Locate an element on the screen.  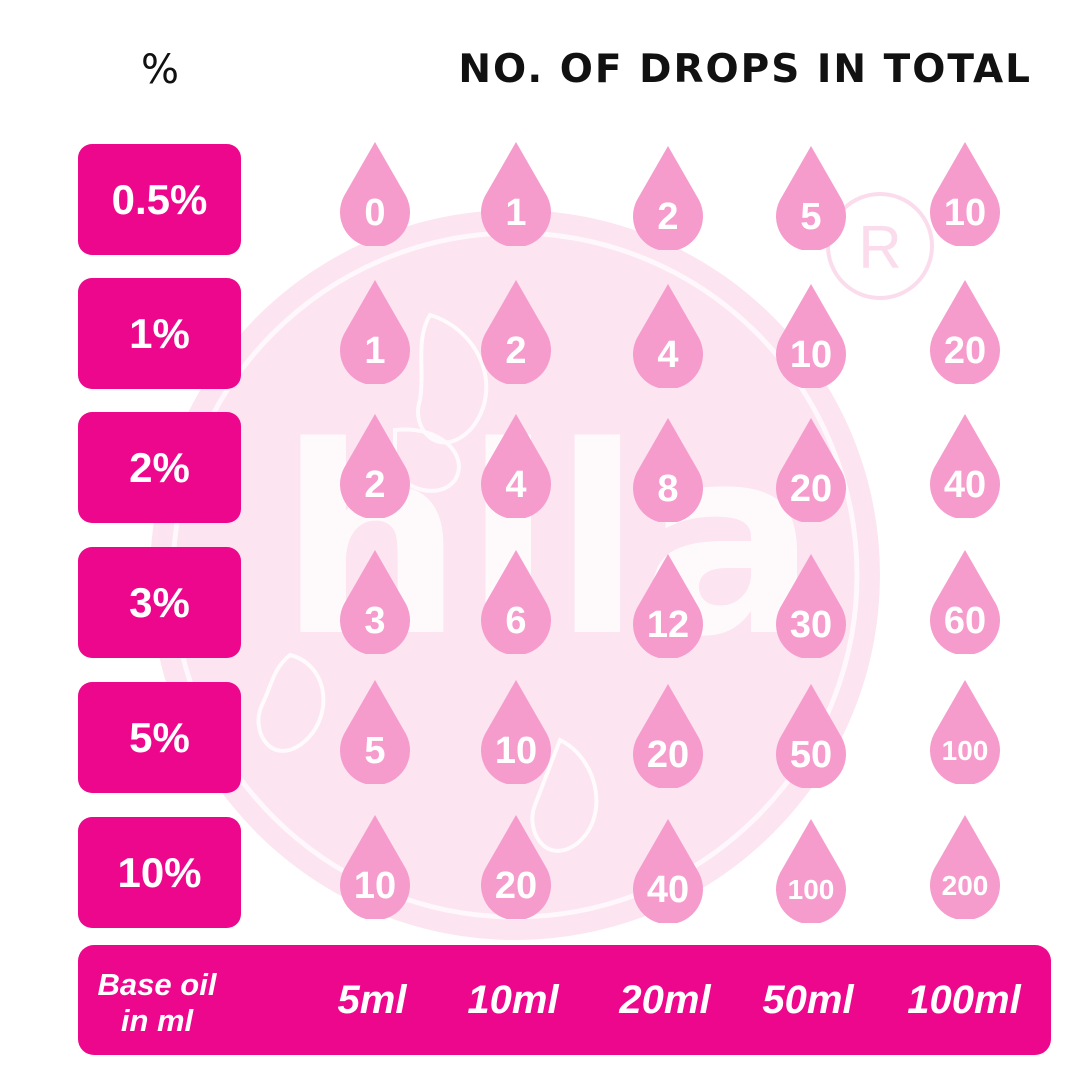
drop-cell: 50 is located at coordinates (811, 736).